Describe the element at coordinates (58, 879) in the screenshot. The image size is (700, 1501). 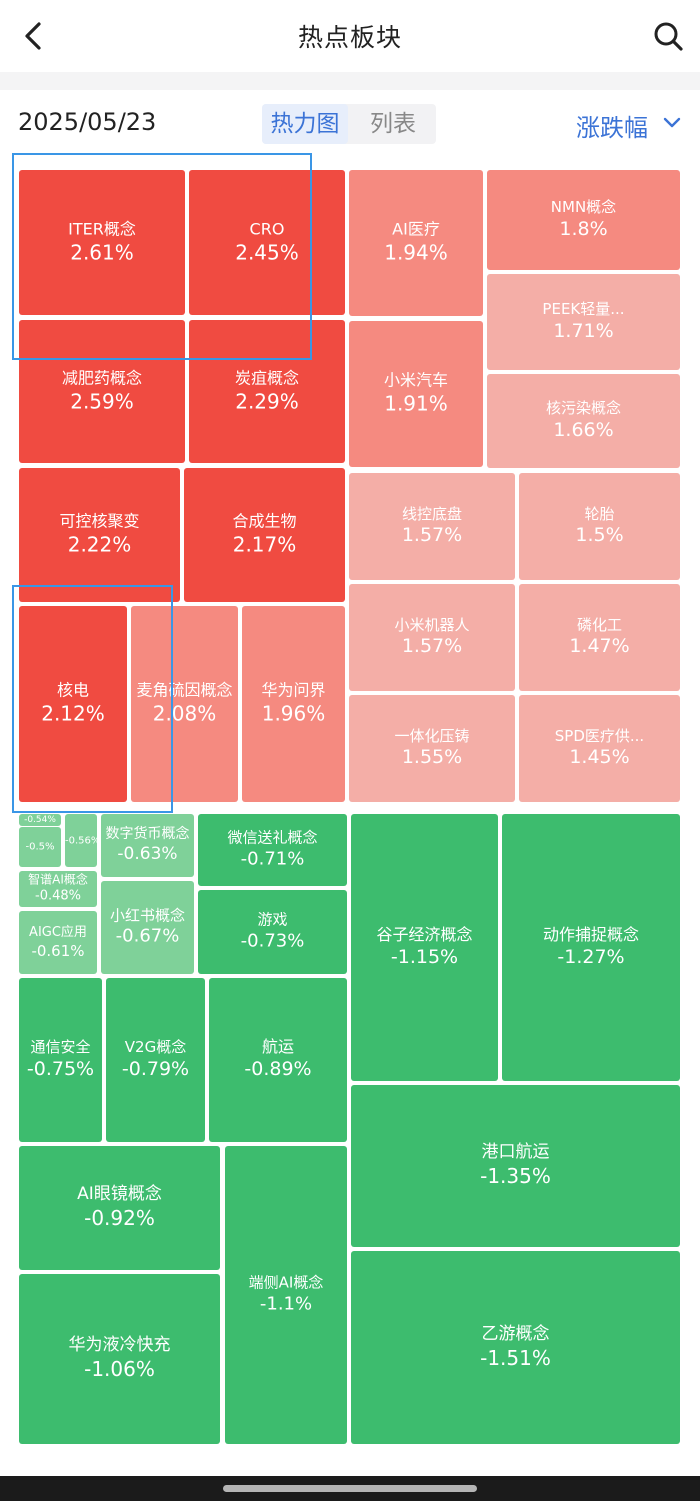
I see `sector-name: 智谱AI概念` at that location.